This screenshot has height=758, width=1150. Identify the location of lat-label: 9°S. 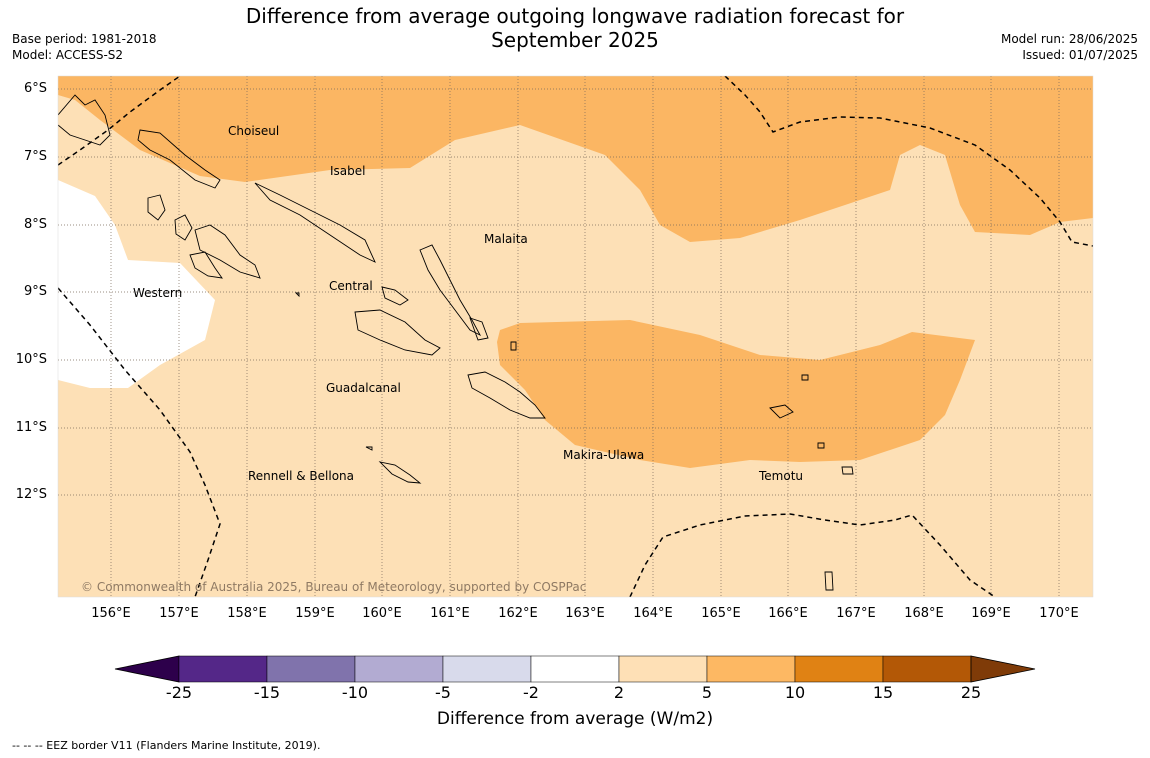
(23, 291).